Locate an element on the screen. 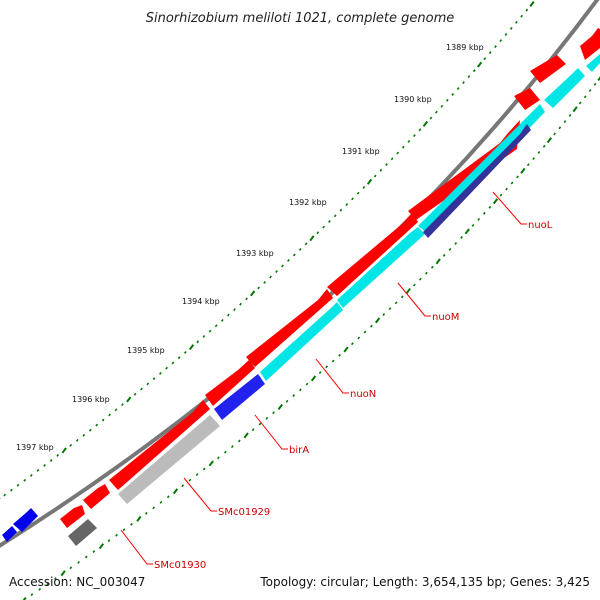 The width and height of the screenshot is (600, 600). gene-label-birA: birA is located at coordinates (299, 450).